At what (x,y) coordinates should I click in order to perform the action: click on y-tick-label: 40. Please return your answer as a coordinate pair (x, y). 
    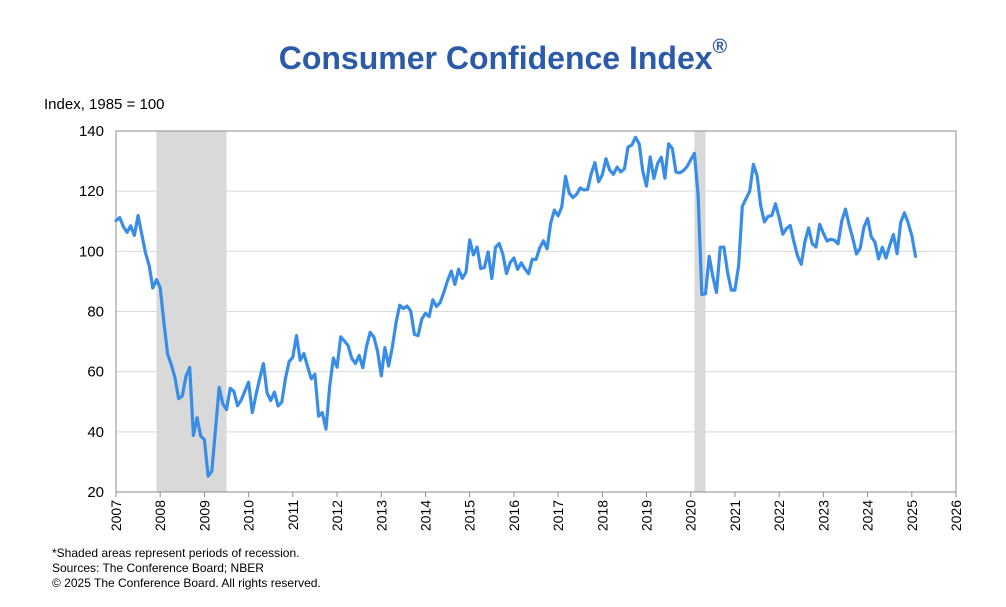
    Looking at the image, I should click on (95, 432).